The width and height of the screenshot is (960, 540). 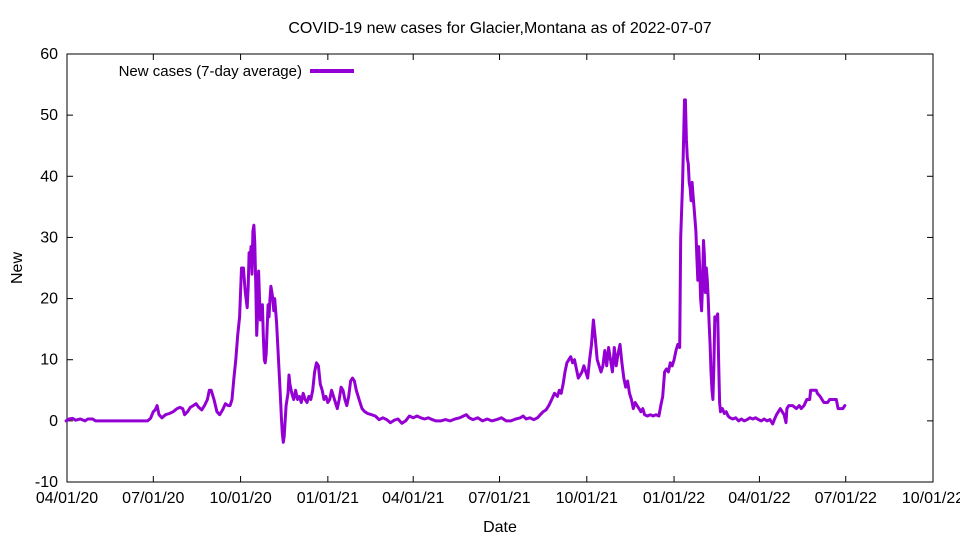 I want to click on x-tick-label: 07/01/21, so click(x=499, y=498).